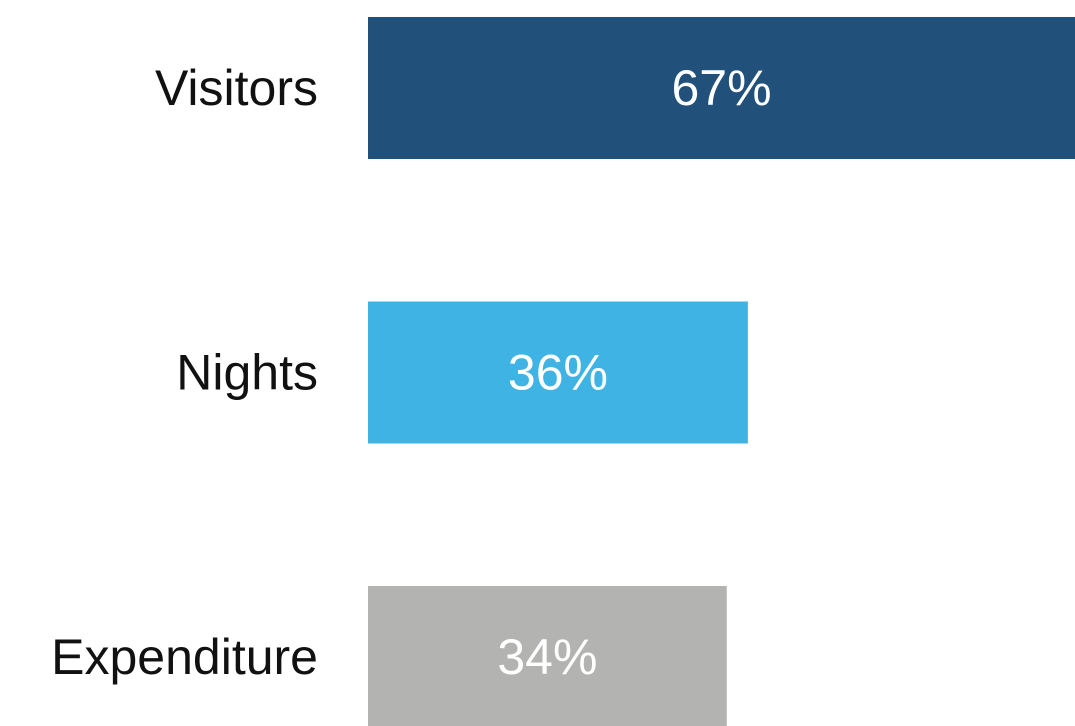  I want to click on value-label-nights: 36%, so click(558, 373).